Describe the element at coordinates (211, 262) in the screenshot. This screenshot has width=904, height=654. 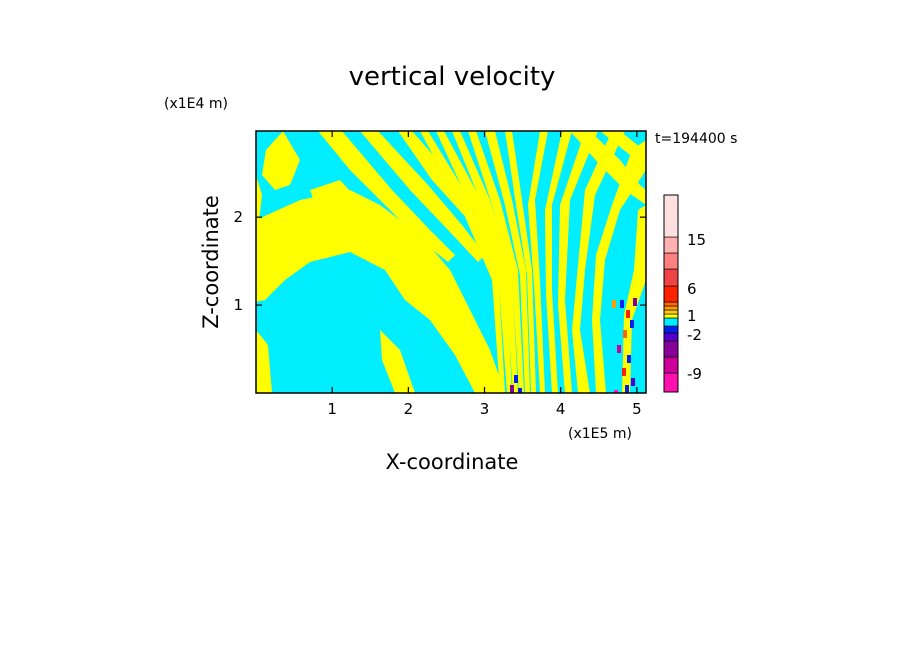
I see `y-axis-label: Z-coordinate` at that location.